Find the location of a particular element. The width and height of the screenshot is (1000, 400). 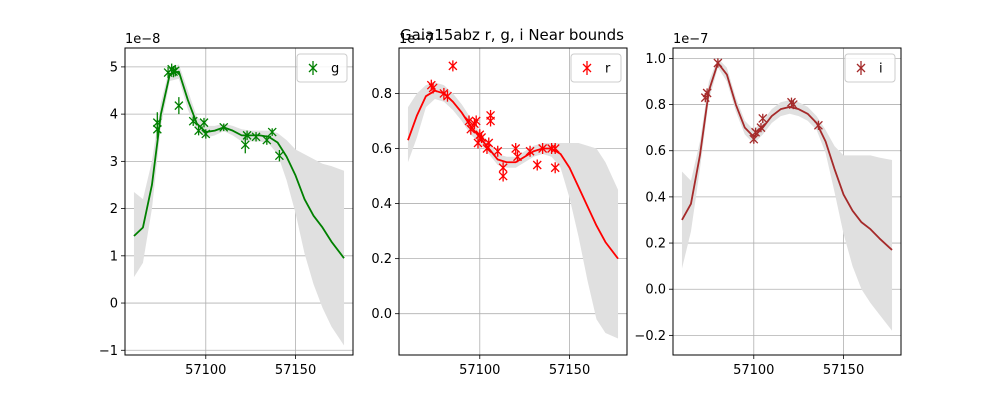

y-tick-label: 3 is located at coordinates (114, 162).